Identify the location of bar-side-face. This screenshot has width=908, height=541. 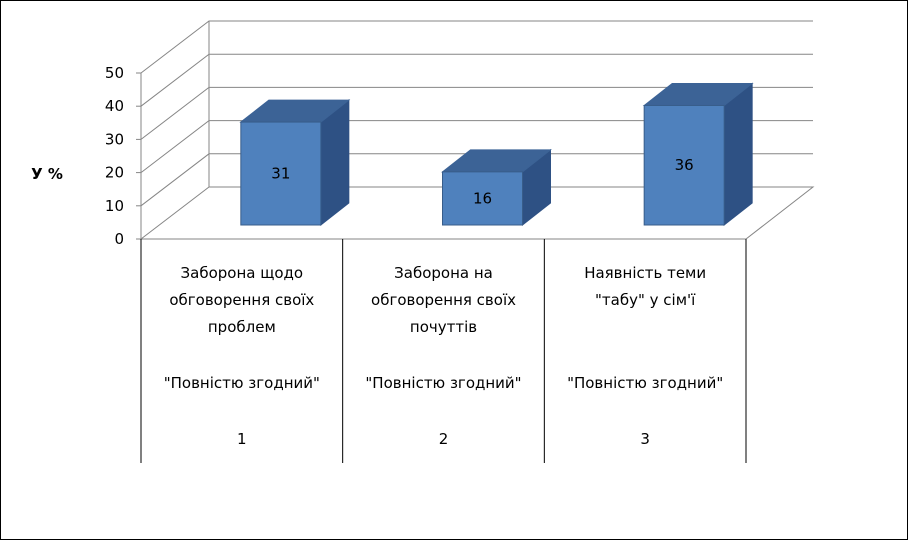
(738, 154).